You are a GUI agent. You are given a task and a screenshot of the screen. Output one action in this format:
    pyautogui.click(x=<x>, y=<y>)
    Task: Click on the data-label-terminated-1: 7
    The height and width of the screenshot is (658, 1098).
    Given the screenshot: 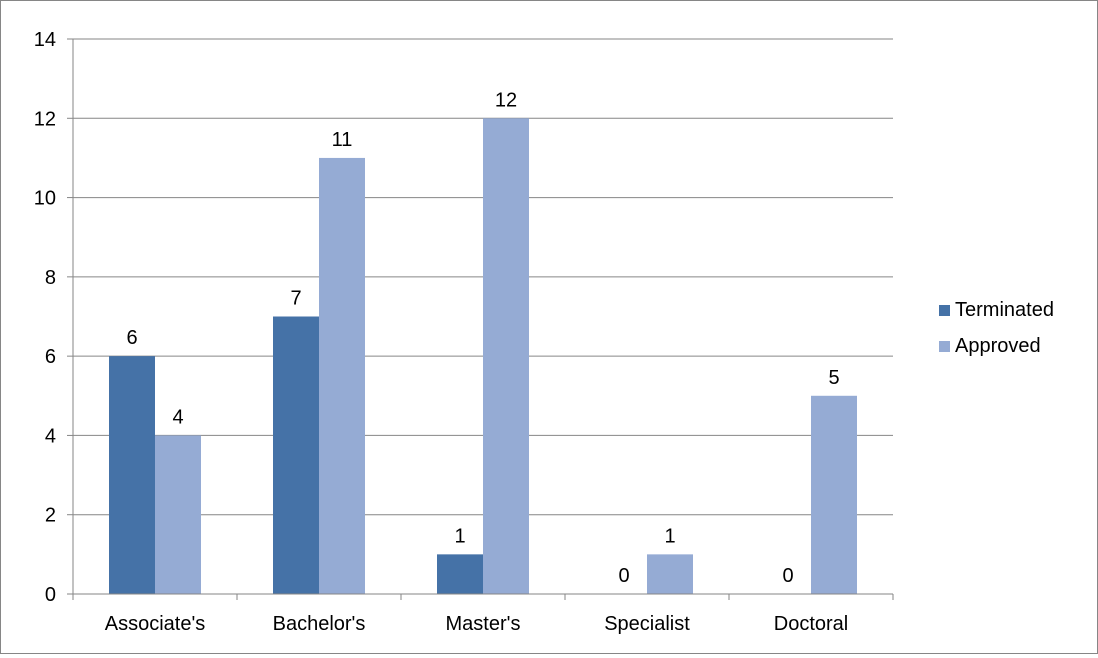 What is the action you would take?
    pyautogui.click(x=295, y=299)
    